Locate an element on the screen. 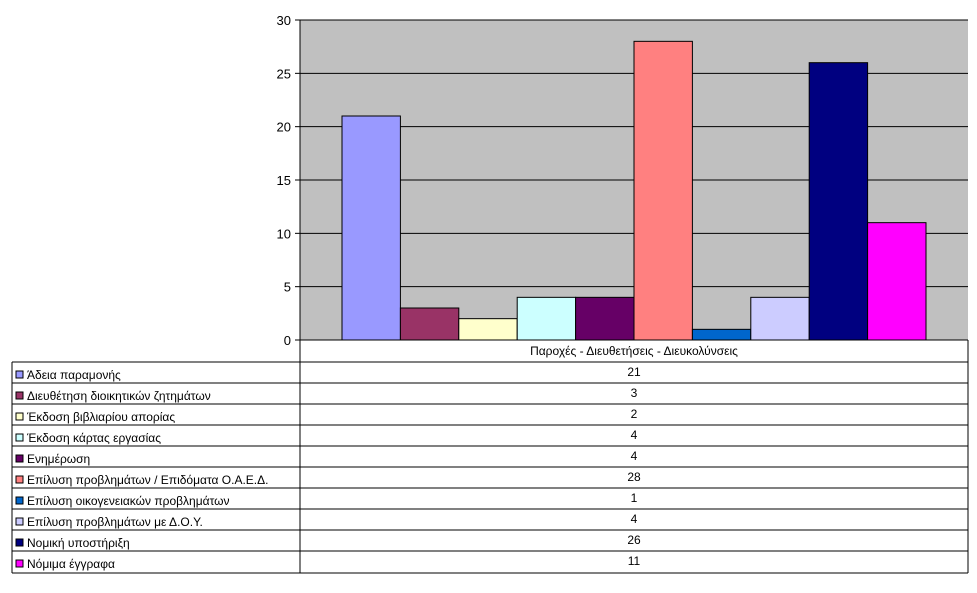 The width and height of the screenshot is (977, 593). y-tick-label: 30 is located at coordinates (284, 20).